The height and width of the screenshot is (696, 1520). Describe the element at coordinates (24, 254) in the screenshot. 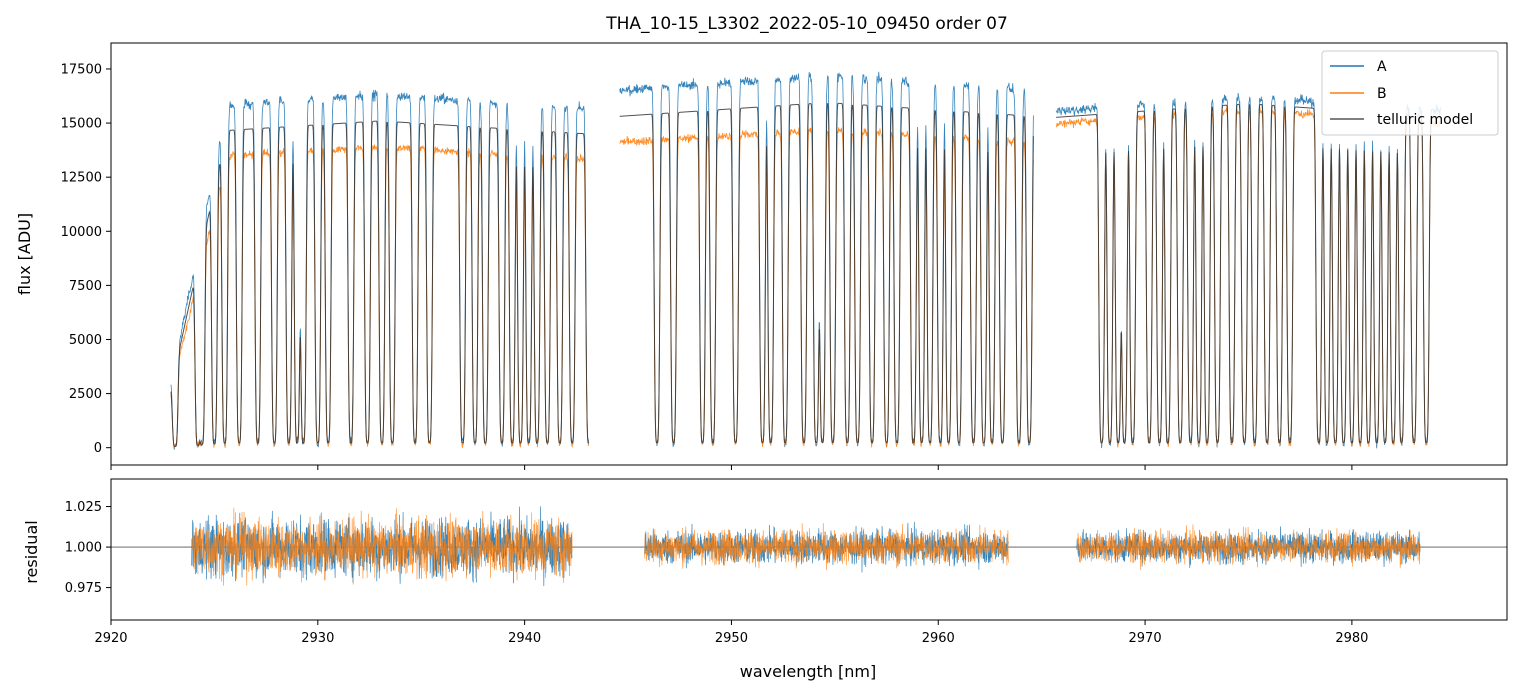

I see `top-y-axis-label: flux [ADU]` at that location.